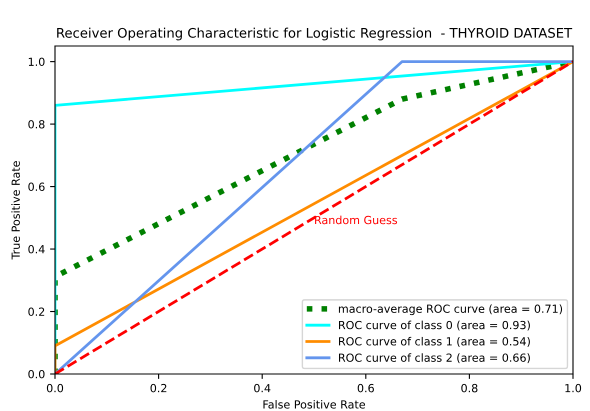 Image resolution: width=590 pixels, height=411 pixels. Describe the element at coordinates (36, 186) in the screenshot. I see `y-tick-label: 0.6` at that location.